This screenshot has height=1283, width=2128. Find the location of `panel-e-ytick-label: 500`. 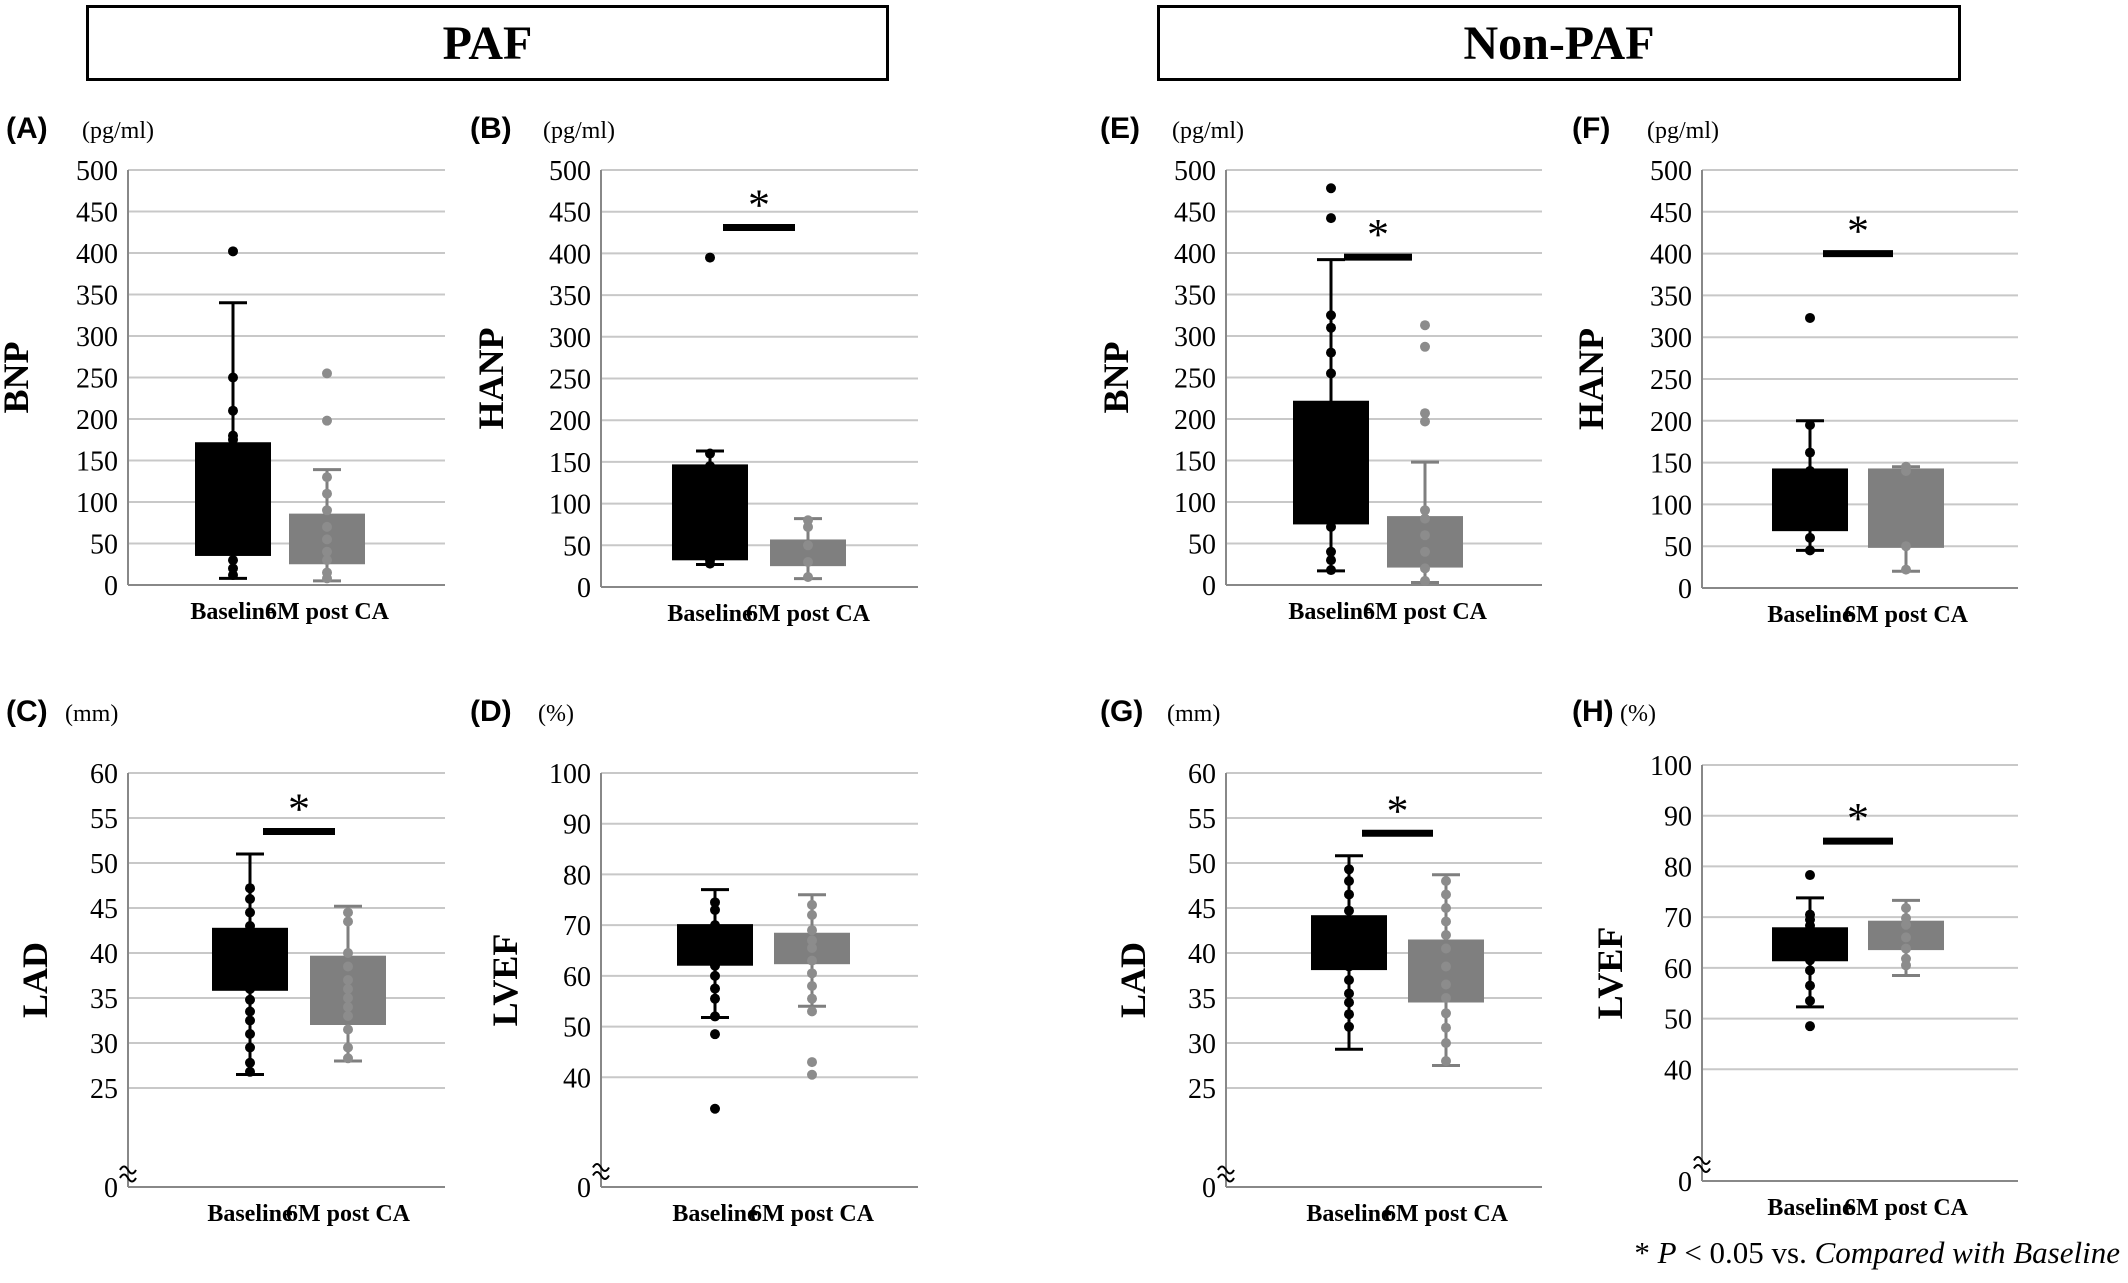

panel-e-ytick-label: 500 is located at coordinates (1195, 171).